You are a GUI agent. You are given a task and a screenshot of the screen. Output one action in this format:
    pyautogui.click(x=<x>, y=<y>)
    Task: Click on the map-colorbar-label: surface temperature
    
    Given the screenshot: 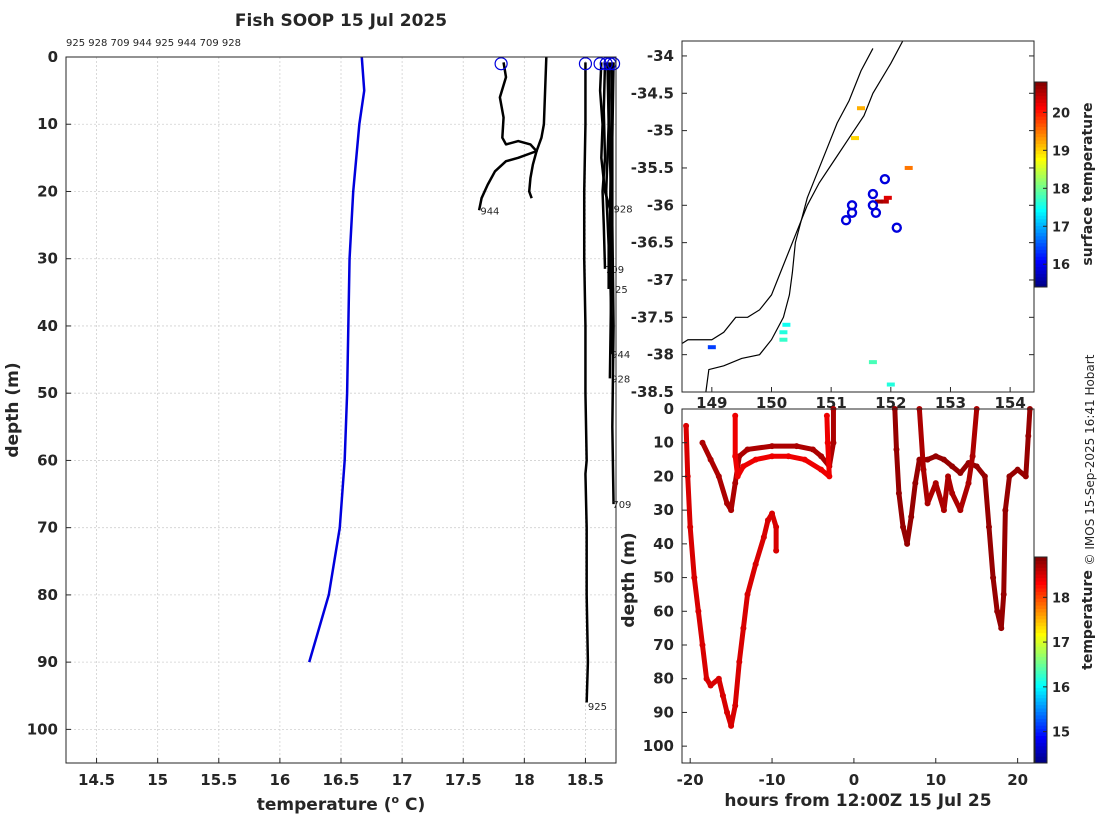 What is the action you would take?
    pyautogui.click(x=1088, y=183)
    